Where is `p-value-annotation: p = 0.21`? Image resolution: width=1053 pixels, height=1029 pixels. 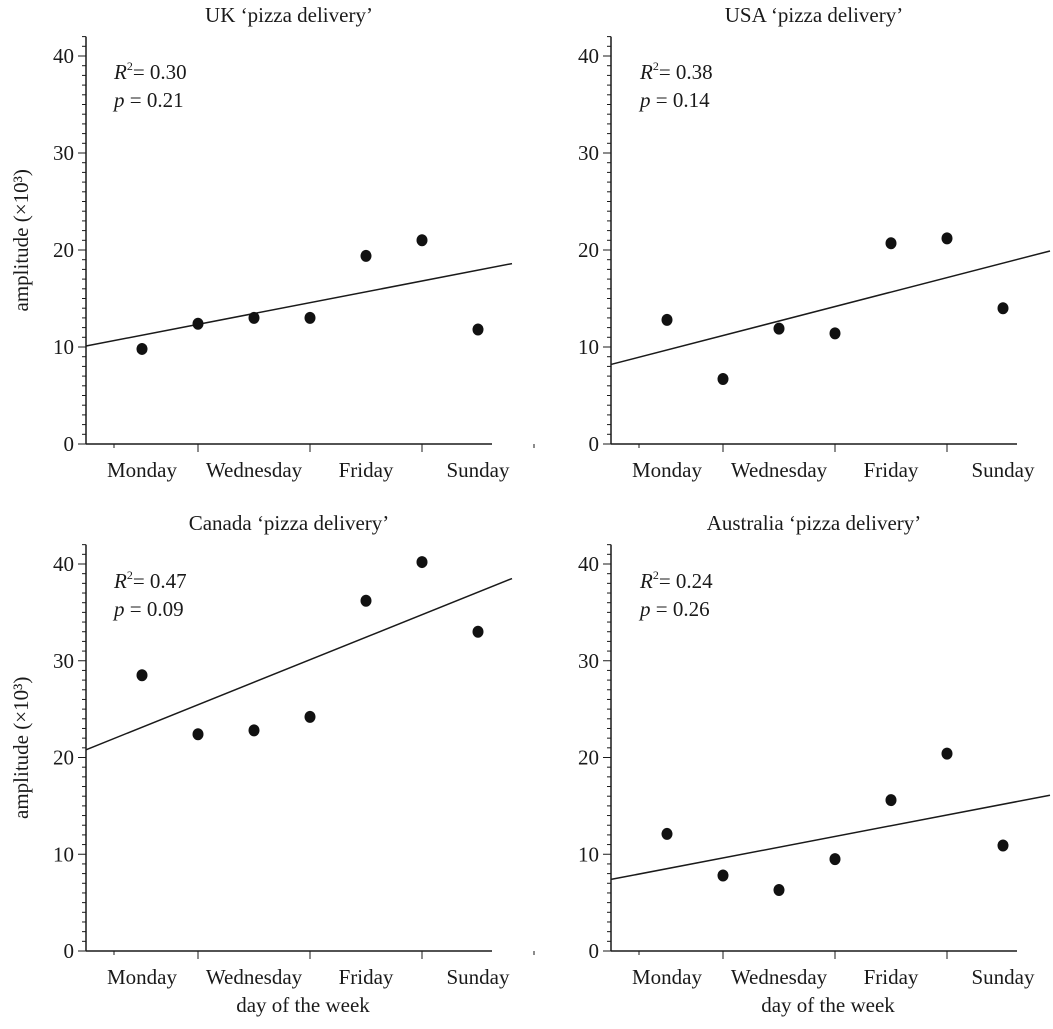
p-value-annotation: p = 0.21 is located at coordinates (148, 100).